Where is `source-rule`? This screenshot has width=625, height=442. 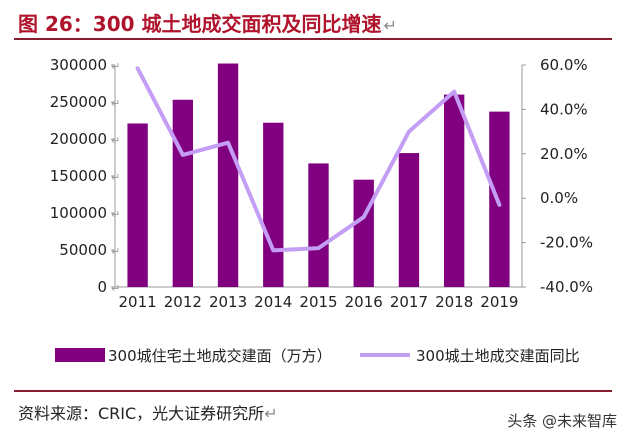 source-rule is located at coordinates (313, 391).